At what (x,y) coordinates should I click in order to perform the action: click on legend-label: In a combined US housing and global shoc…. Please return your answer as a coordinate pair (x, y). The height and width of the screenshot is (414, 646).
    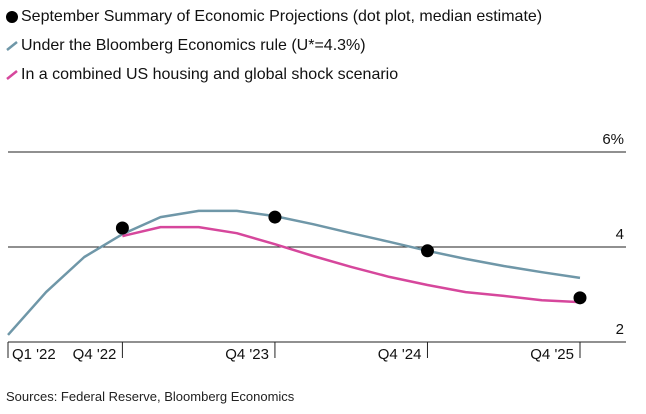
    Looking at the image, I should click on (209, 74).